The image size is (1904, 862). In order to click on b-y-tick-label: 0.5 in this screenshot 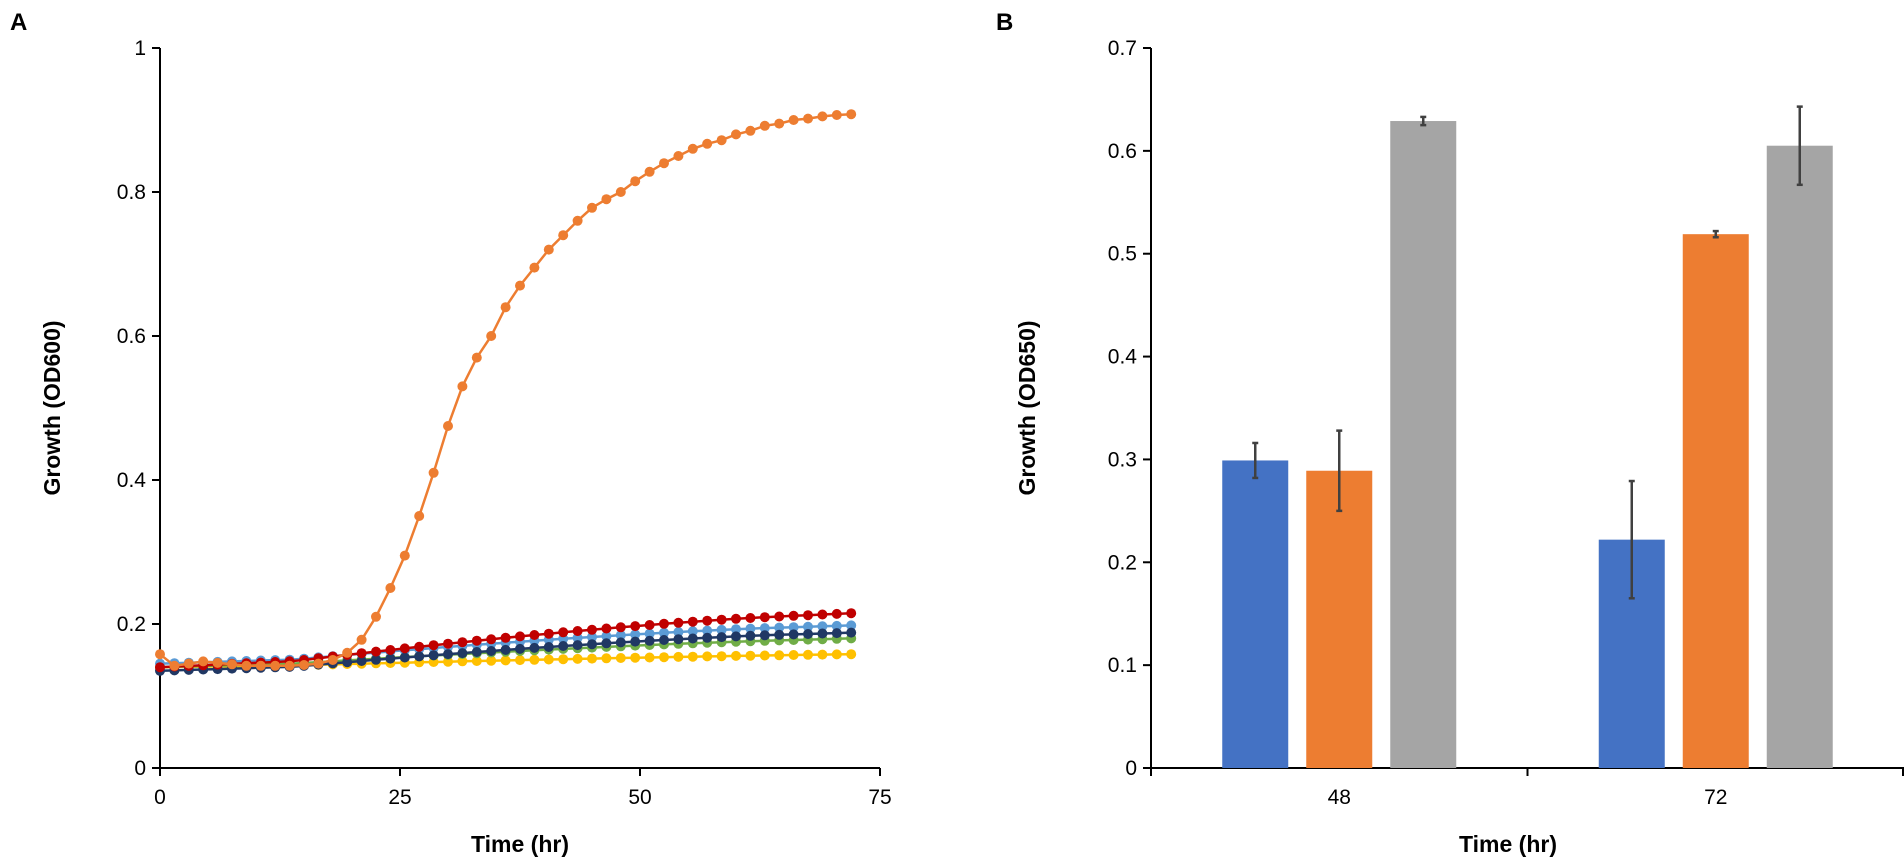, I will do `click(1122, 254)`.